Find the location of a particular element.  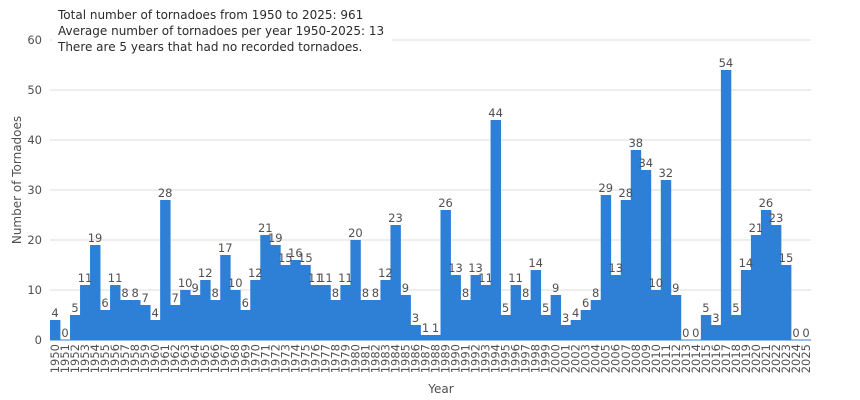

x-tick-label: 2002 is located at coordinates (576, 358).